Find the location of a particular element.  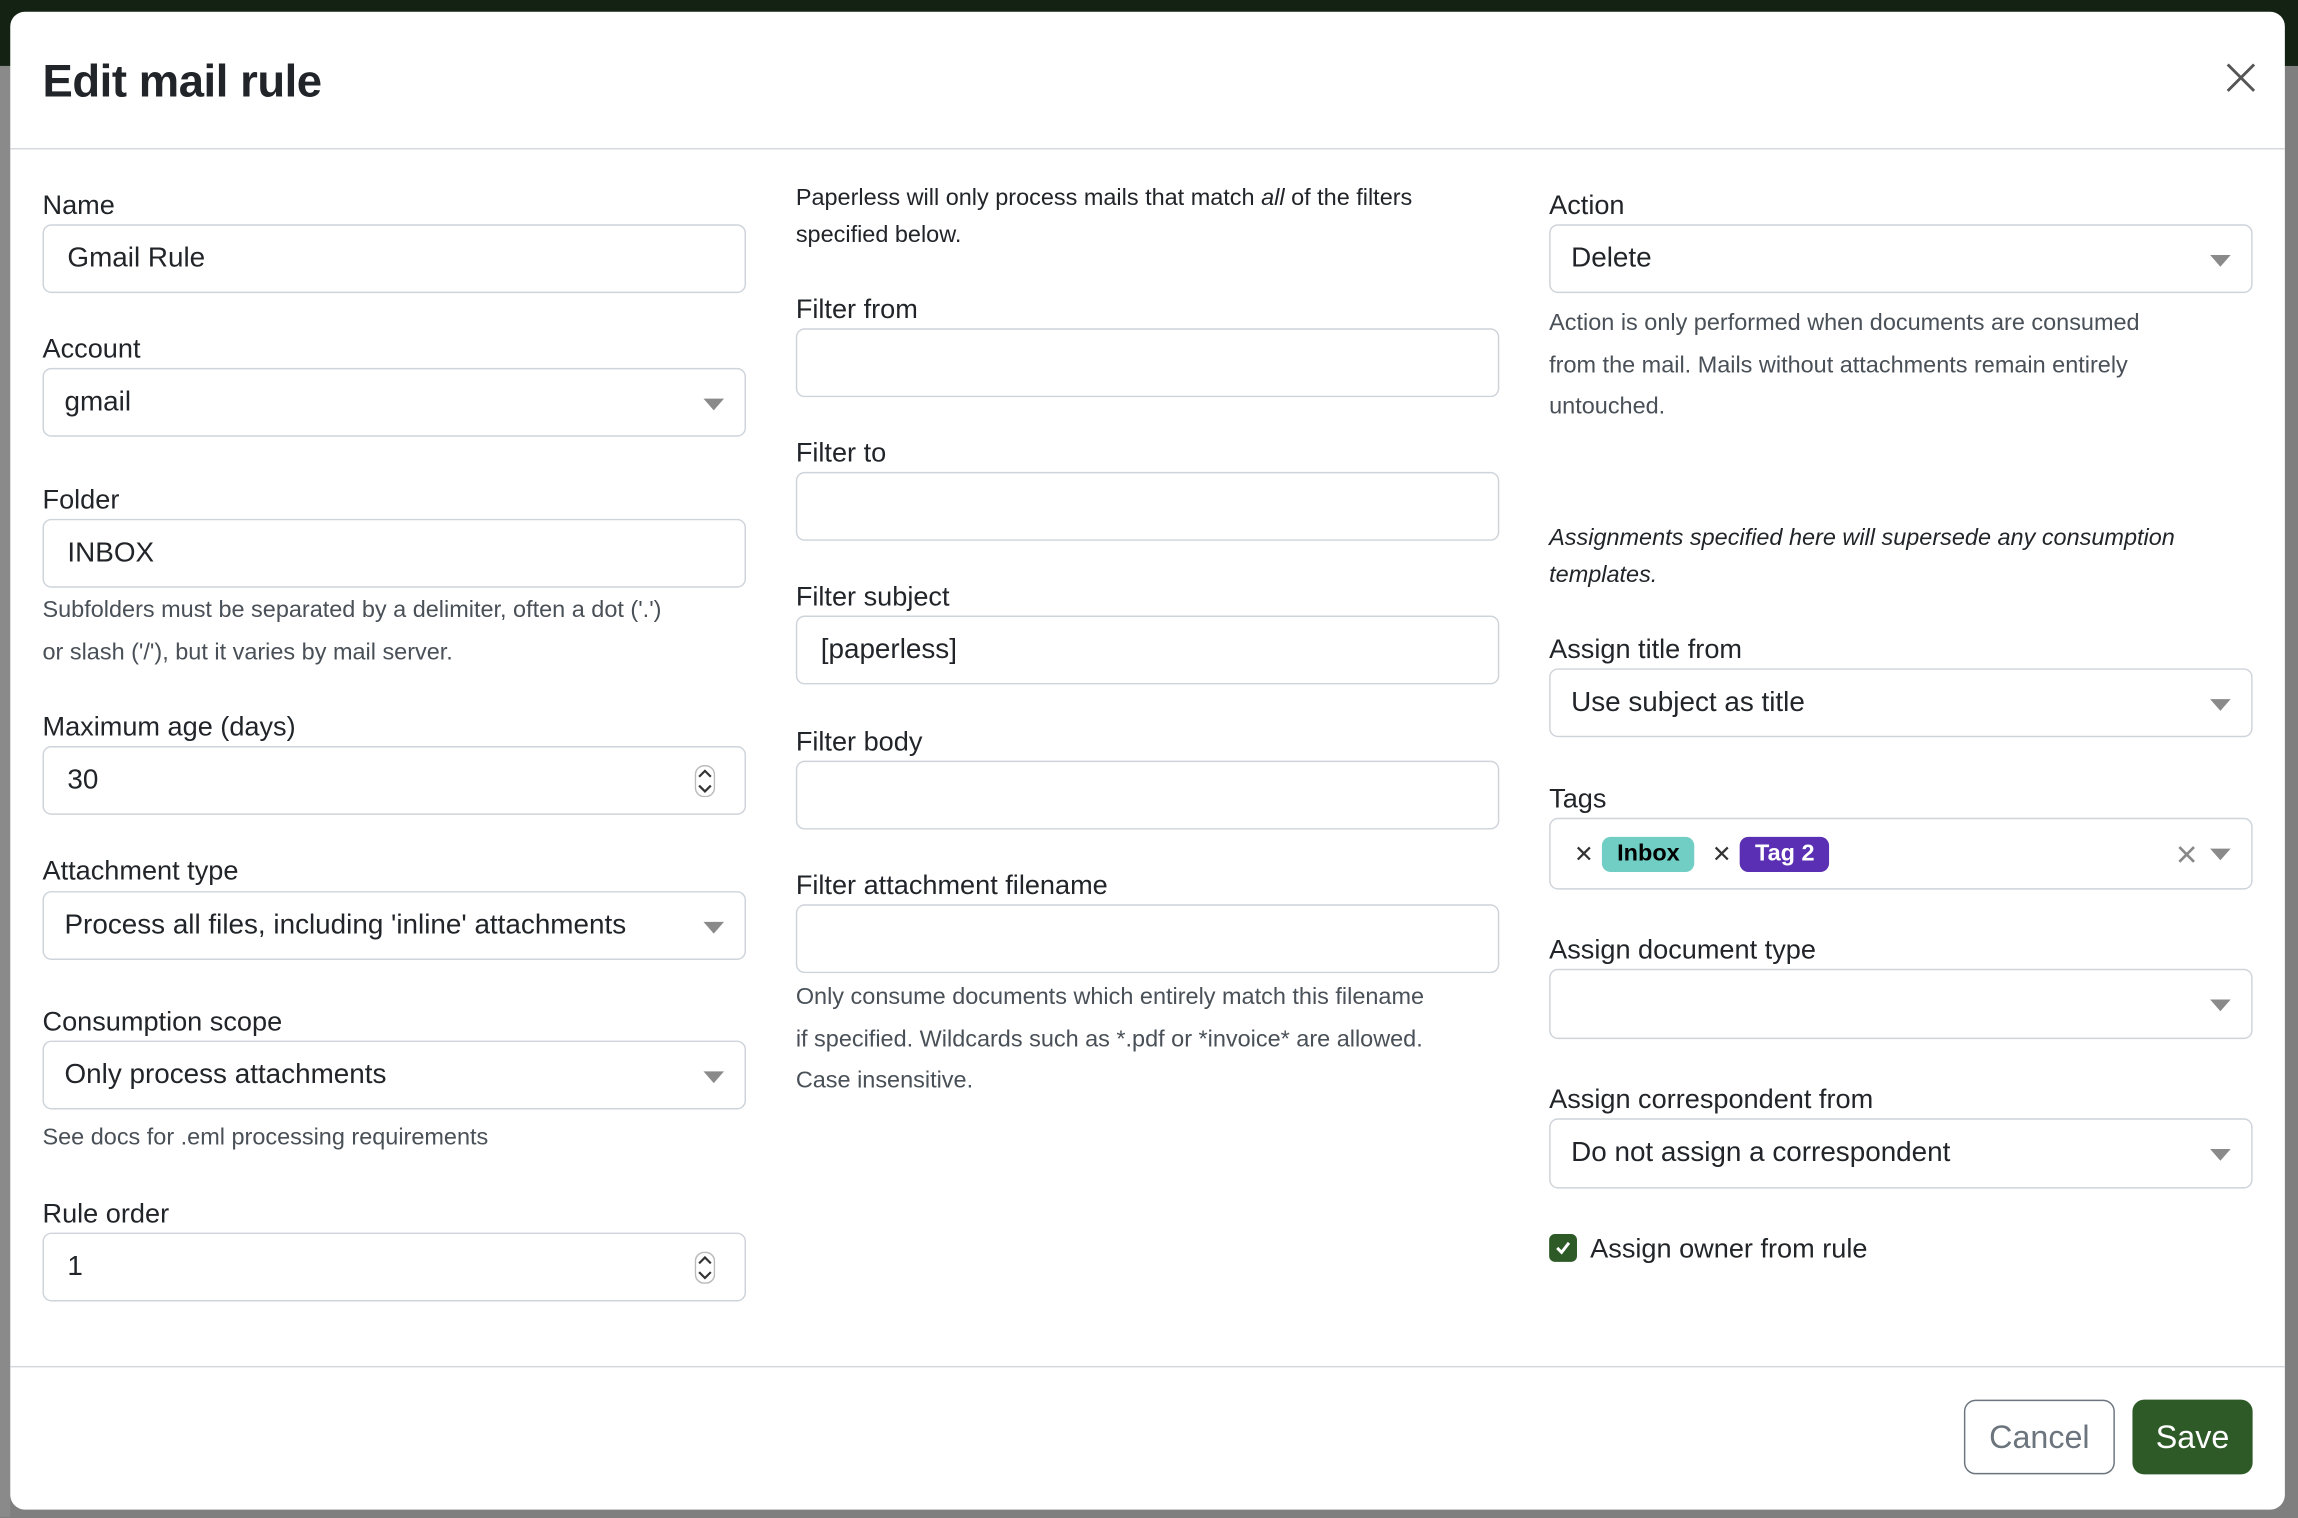

rule-order-label: Rule order is located at coordinates (106, 1213).